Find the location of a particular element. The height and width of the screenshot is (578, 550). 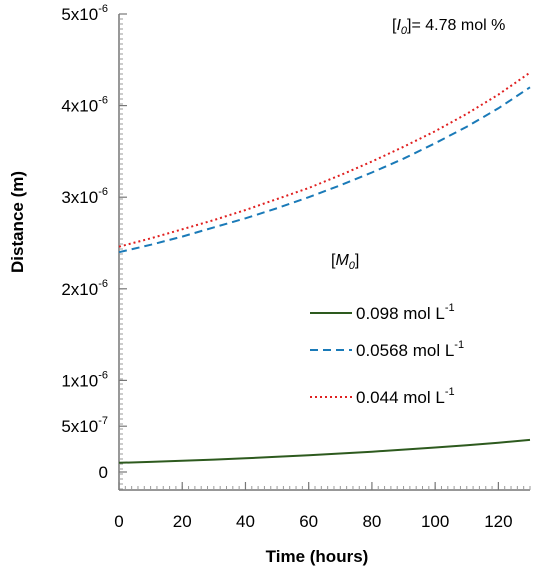

y-tick-label: 2x10⁻⁶ is located at coordinates (84, 288).